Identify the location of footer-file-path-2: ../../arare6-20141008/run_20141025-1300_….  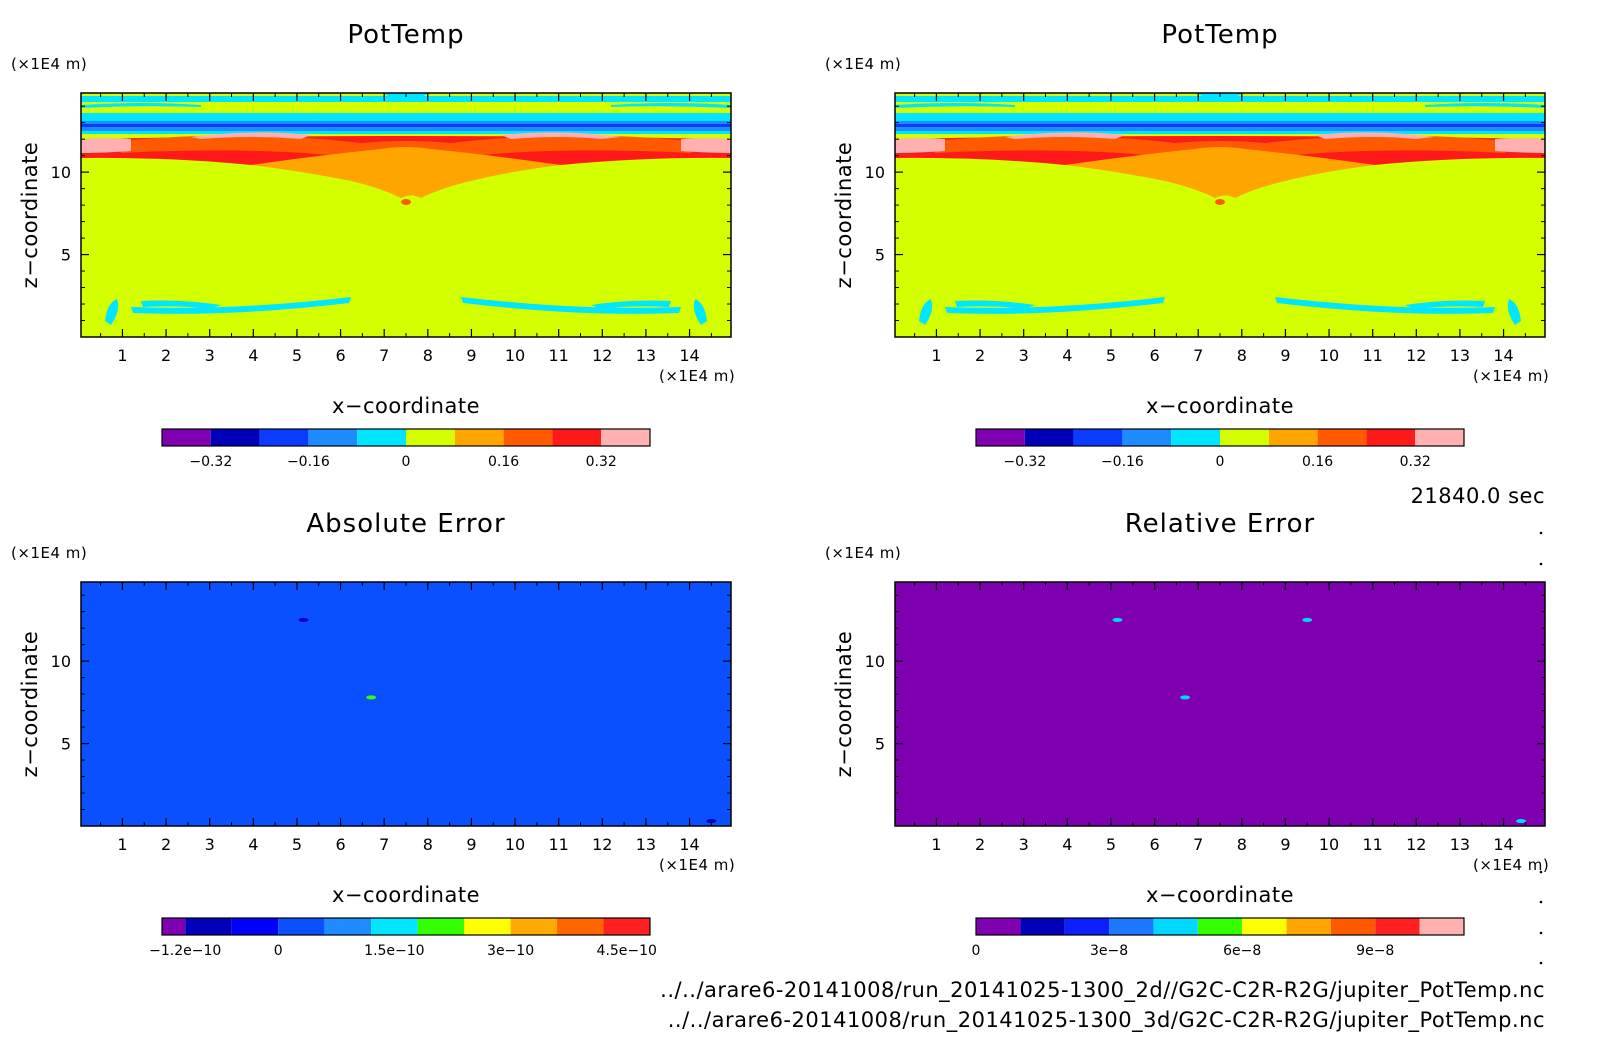
(1106, 1020).